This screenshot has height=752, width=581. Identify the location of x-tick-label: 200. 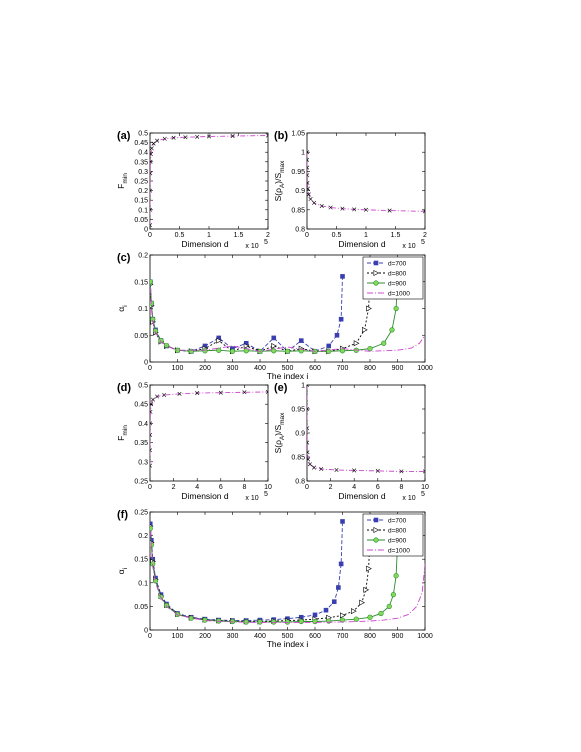
(205, 368).